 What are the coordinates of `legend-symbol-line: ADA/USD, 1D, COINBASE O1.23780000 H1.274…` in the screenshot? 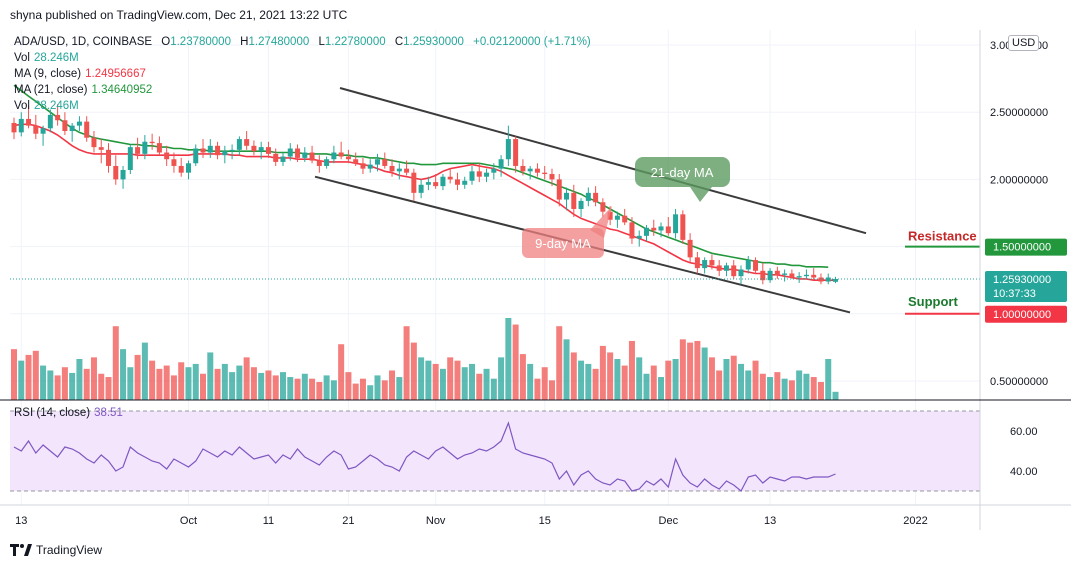 It's located at (302, 42).